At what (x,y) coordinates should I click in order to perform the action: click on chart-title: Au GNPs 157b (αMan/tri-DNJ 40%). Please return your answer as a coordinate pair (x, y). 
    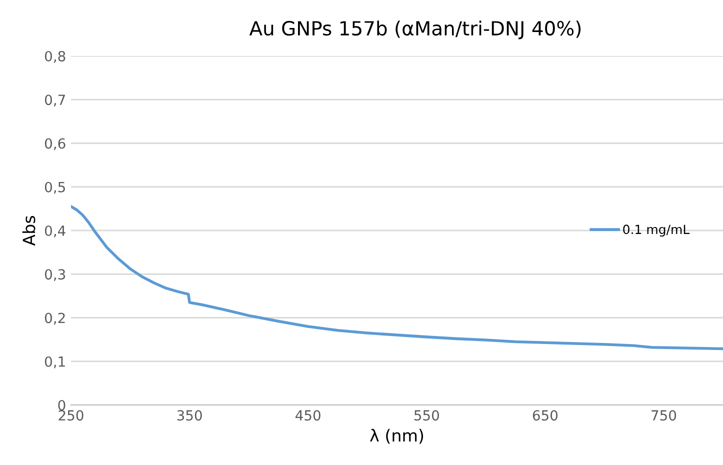
    Looking at the image, I should click on (415, 30).